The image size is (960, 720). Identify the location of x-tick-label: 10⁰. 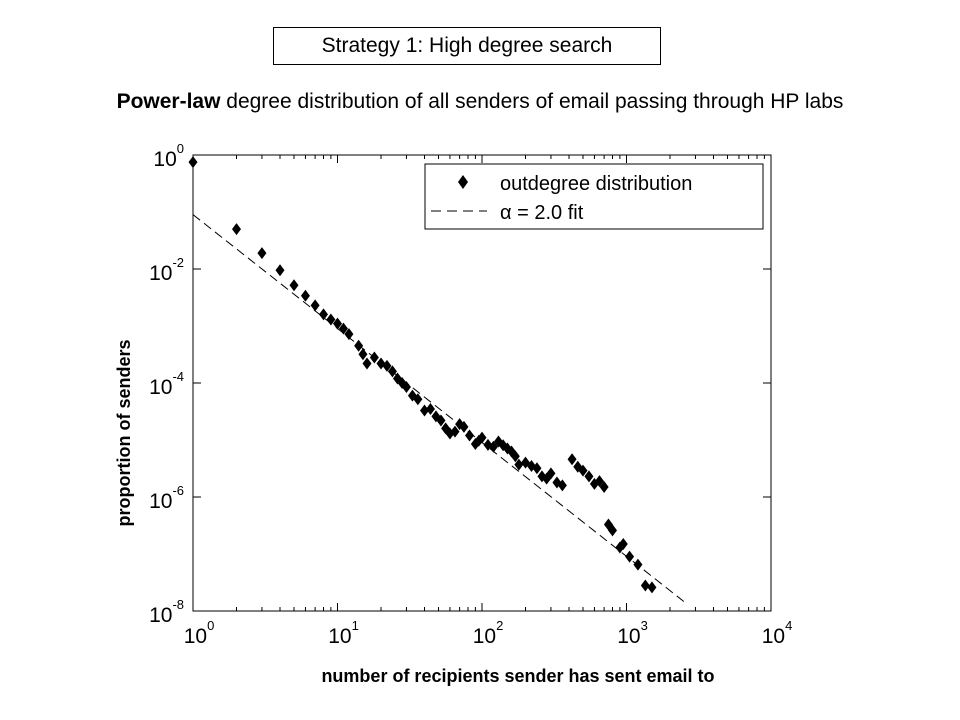
(199, 633).